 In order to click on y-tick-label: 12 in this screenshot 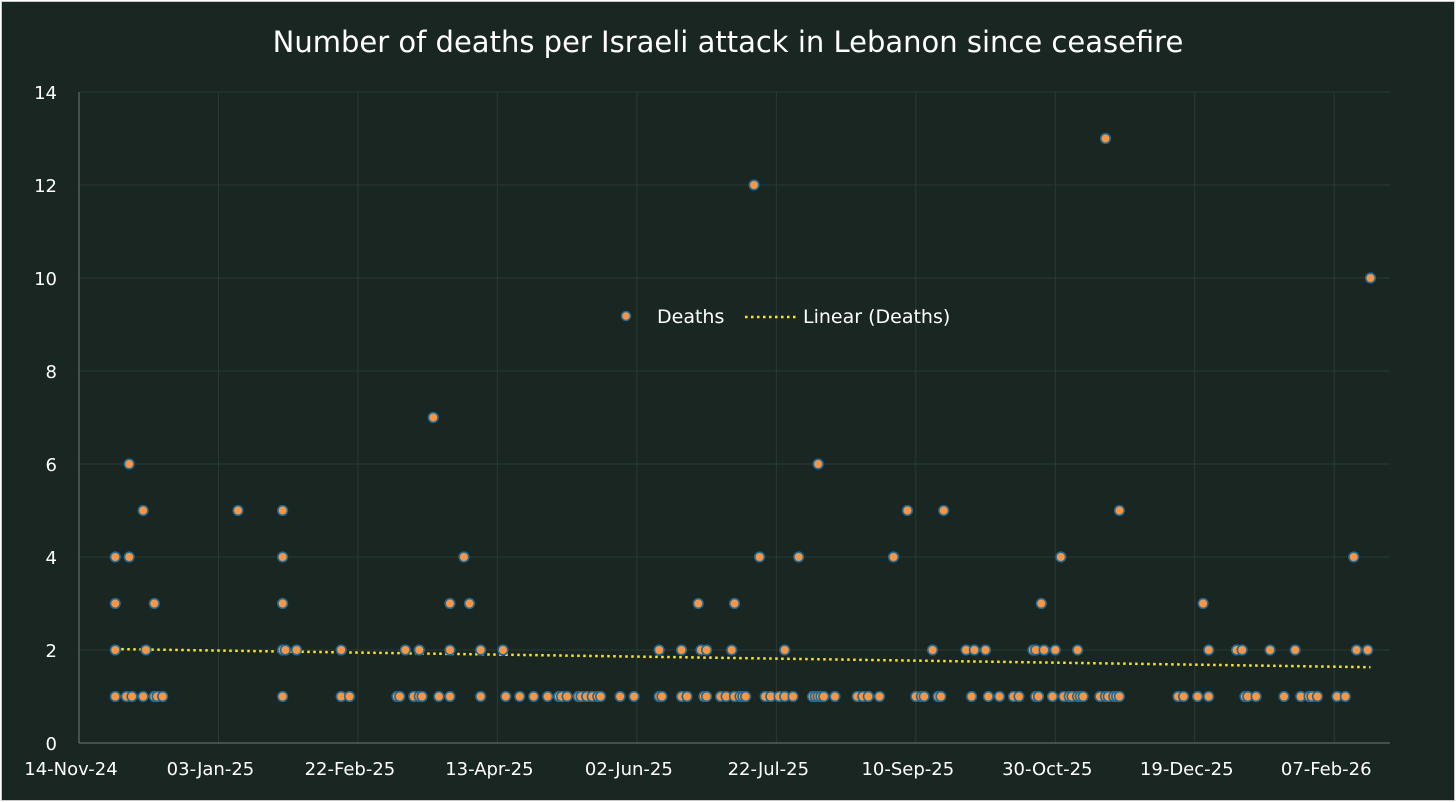, I will do `click(45, 186)`.